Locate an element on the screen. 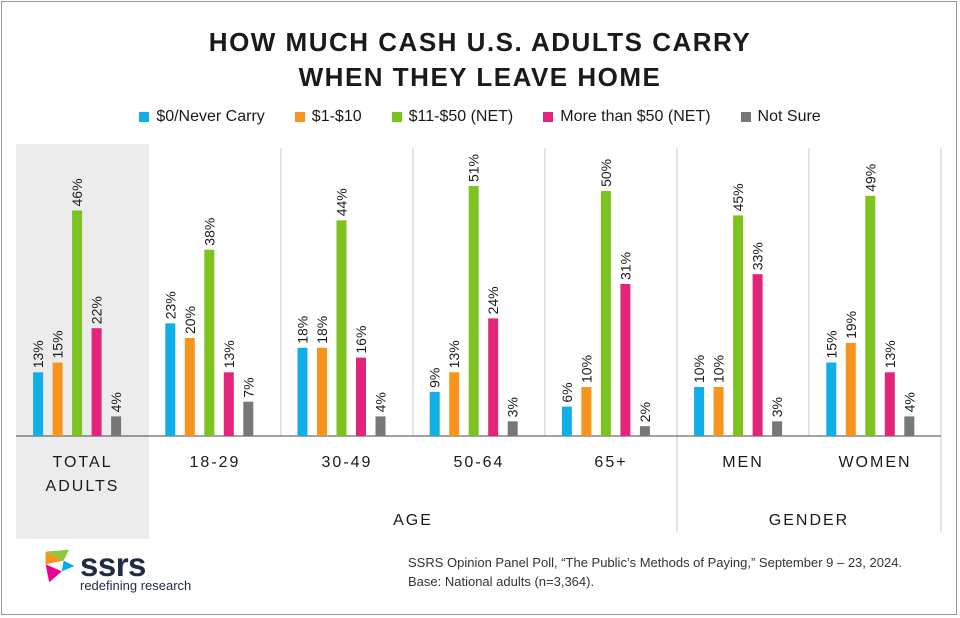 Image resolution: width=960 pixels, height=618 pixels. chart-title-line1: HOW MUCH CASH U.S. ADULTS CARRY is located at coordinates (480, 42).